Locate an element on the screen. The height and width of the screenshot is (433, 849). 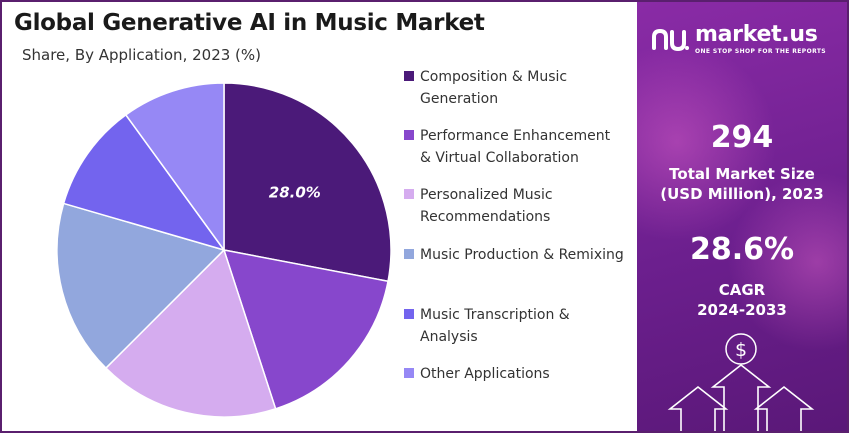
legend-label: Personalized Music is located at coordinates (486, 195).